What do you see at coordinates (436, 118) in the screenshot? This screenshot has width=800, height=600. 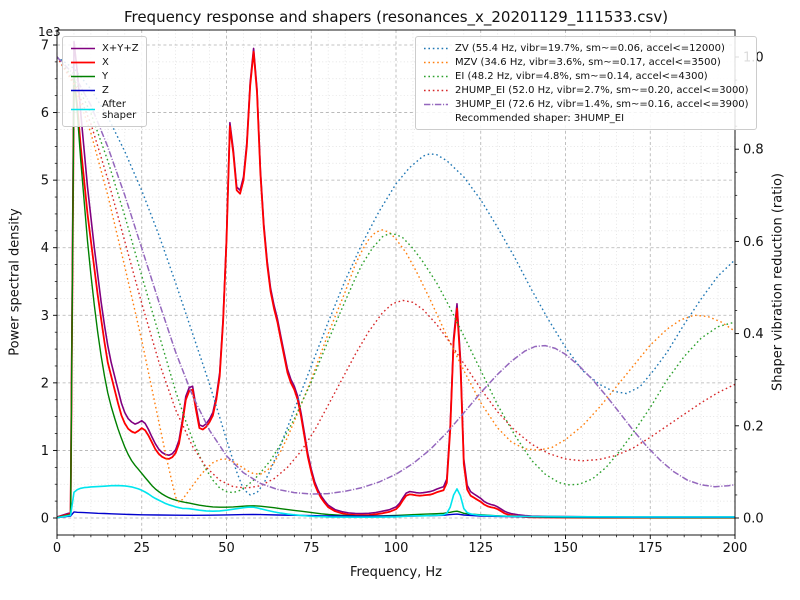 I see `legend-blank-sample` at bounding box center [436, 118].